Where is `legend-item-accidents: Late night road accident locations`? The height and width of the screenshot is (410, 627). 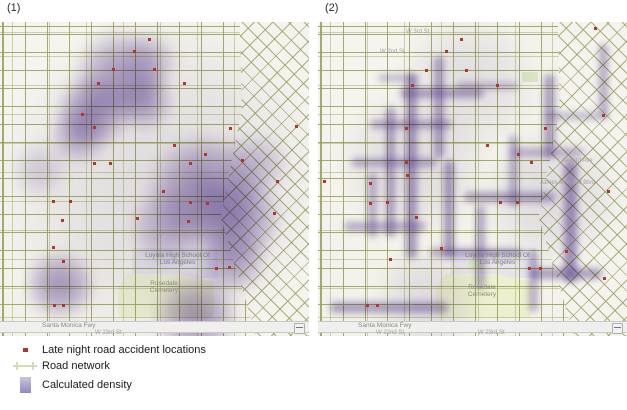 legend-item-accidents: Late night road accident locations is located at coordinates (107, 350).